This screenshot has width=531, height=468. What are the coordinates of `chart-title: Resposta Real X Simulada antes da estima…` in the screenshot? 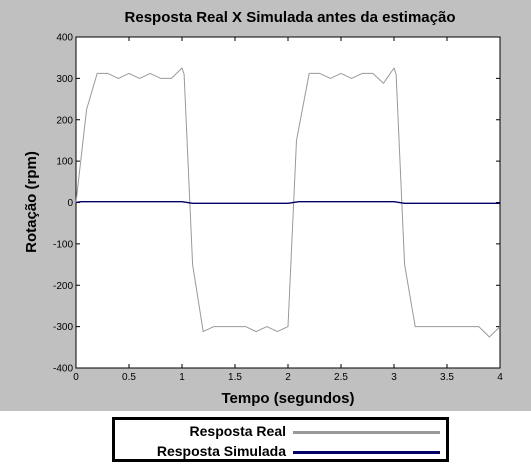 It's located at (290, 17).